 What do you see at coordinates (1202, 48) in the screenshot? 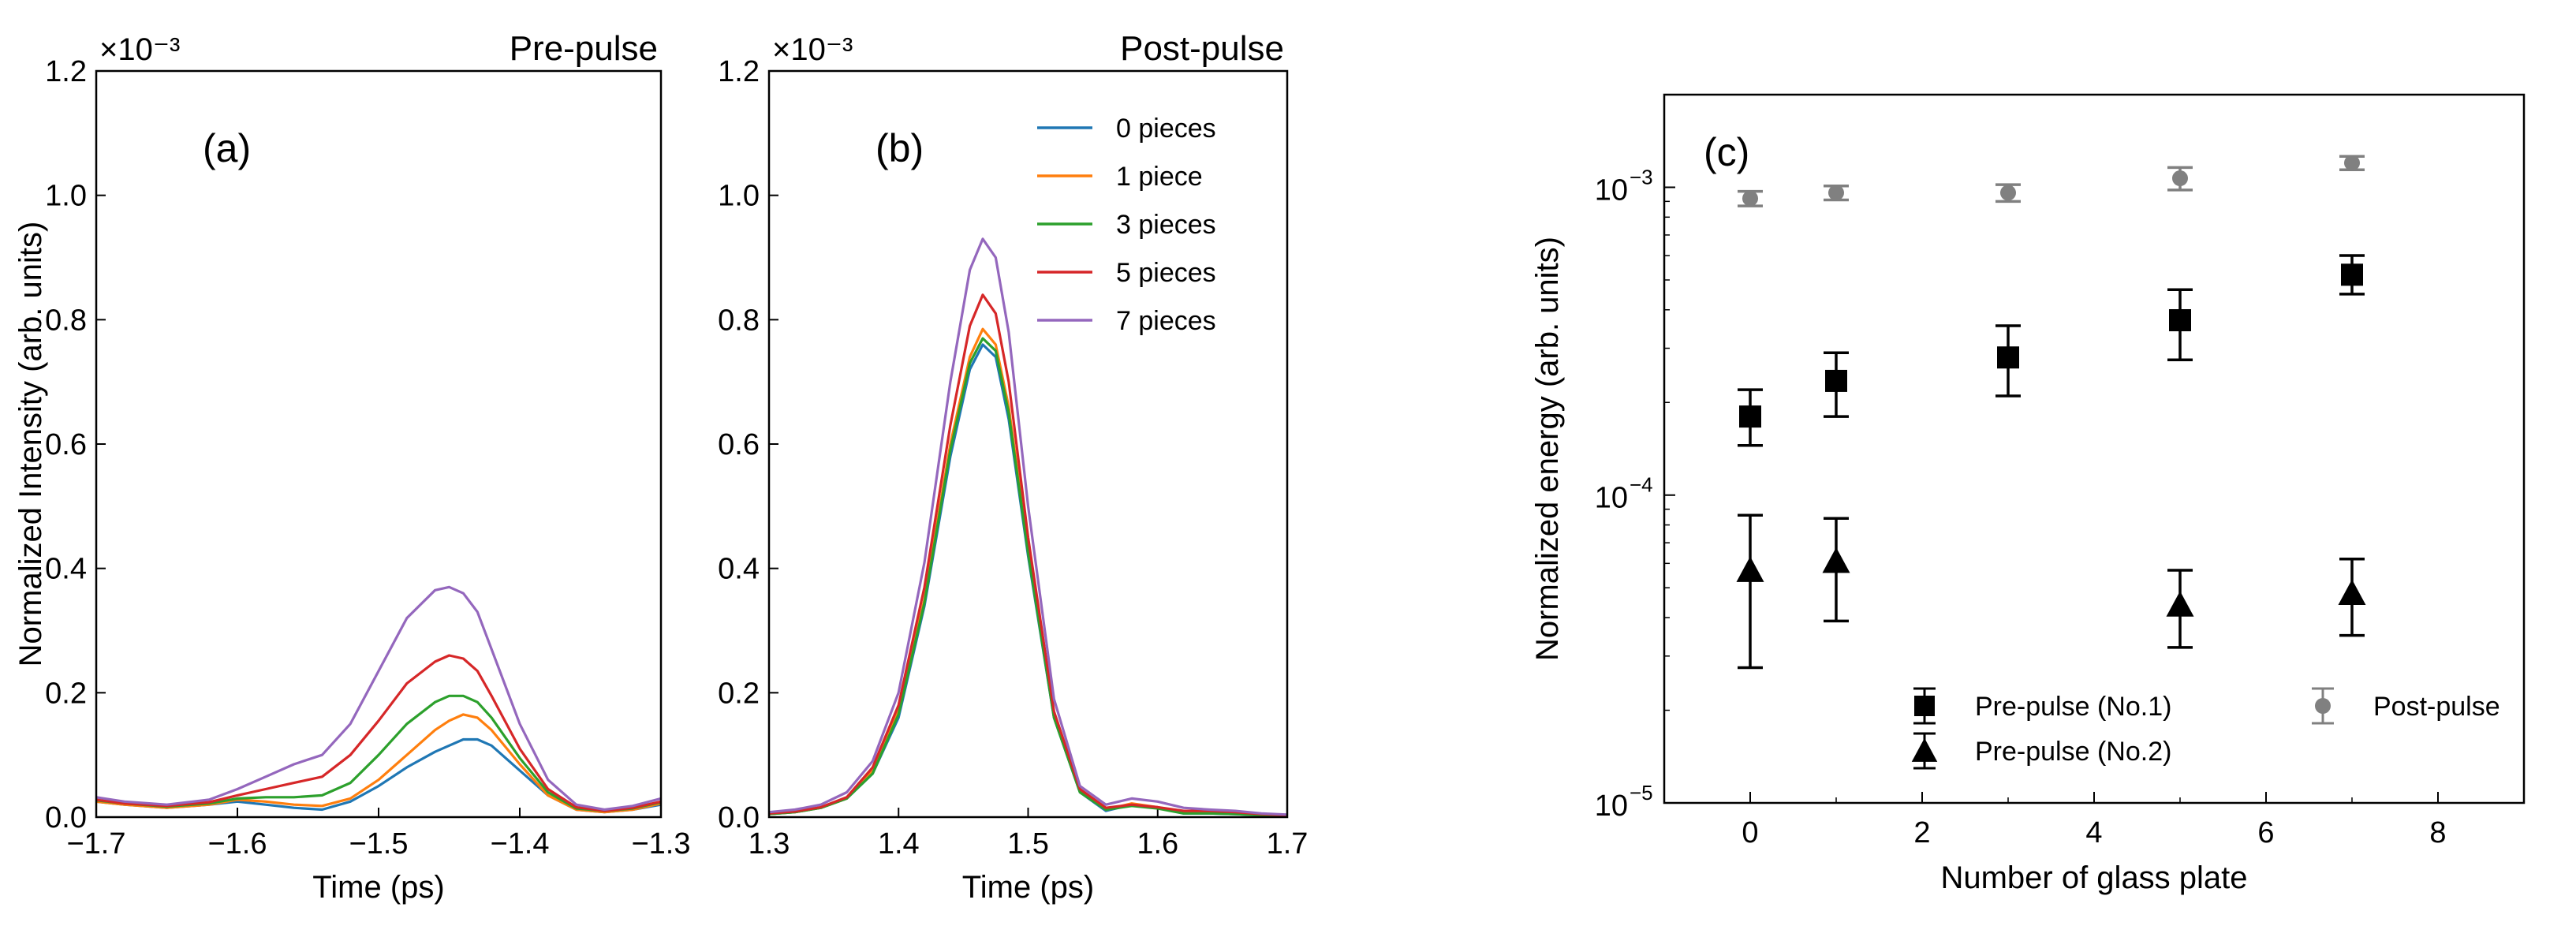
I see `panel-title: Post-pulse` at bounding box center [1202, 48].